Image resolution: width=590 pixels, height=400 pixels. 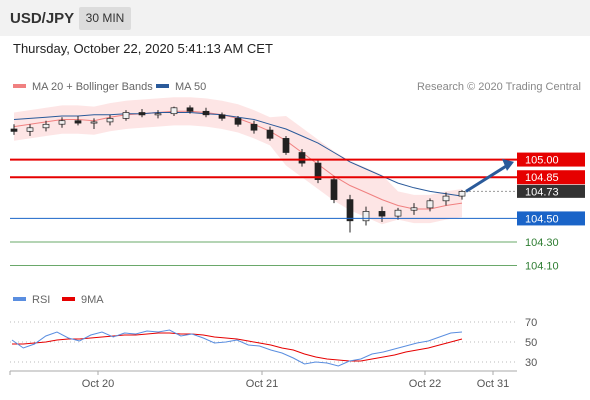 What do you see at coordinates (92, 87) in the screenshot?
I see `ma20-legend-label: MA 20 + Bollinger Bands` at bounding box center [92, 87].